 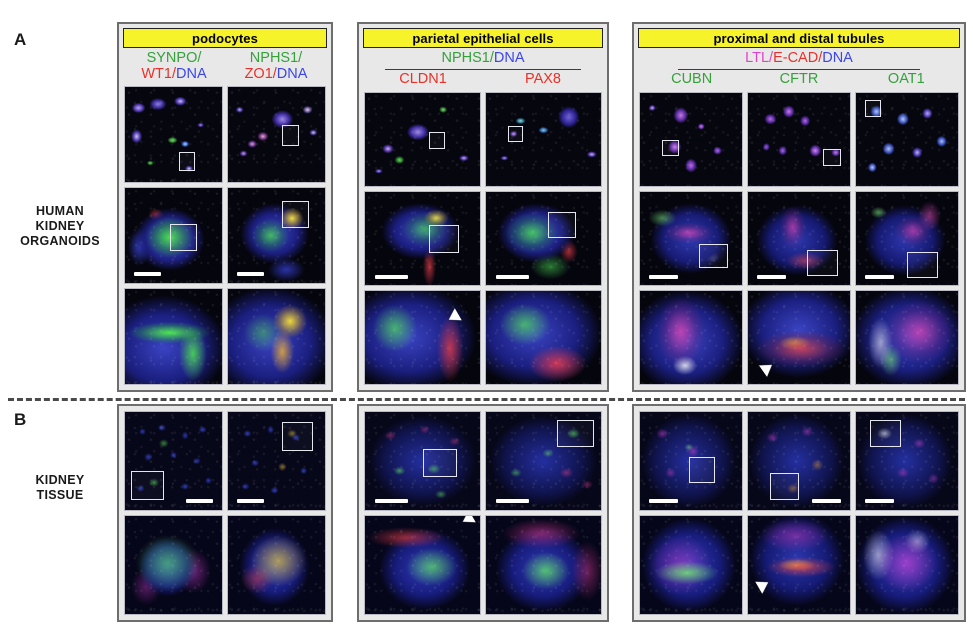 What do you see at coordinates (906, 79) in the screenshot?
I see `marker-label-oat1: OAT1` at bounding box center [906, 79].